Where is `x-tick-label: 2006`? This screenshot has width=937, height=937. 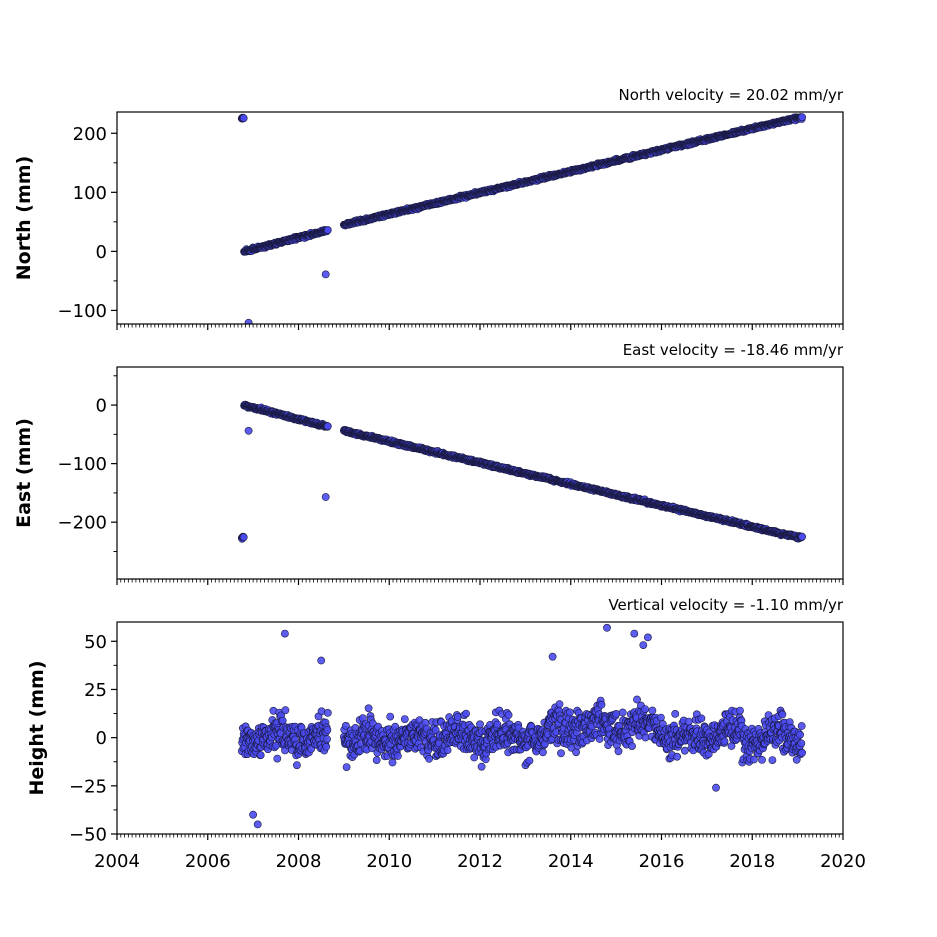 x-tick-label: 2006 is located at coordinates (208, 861).